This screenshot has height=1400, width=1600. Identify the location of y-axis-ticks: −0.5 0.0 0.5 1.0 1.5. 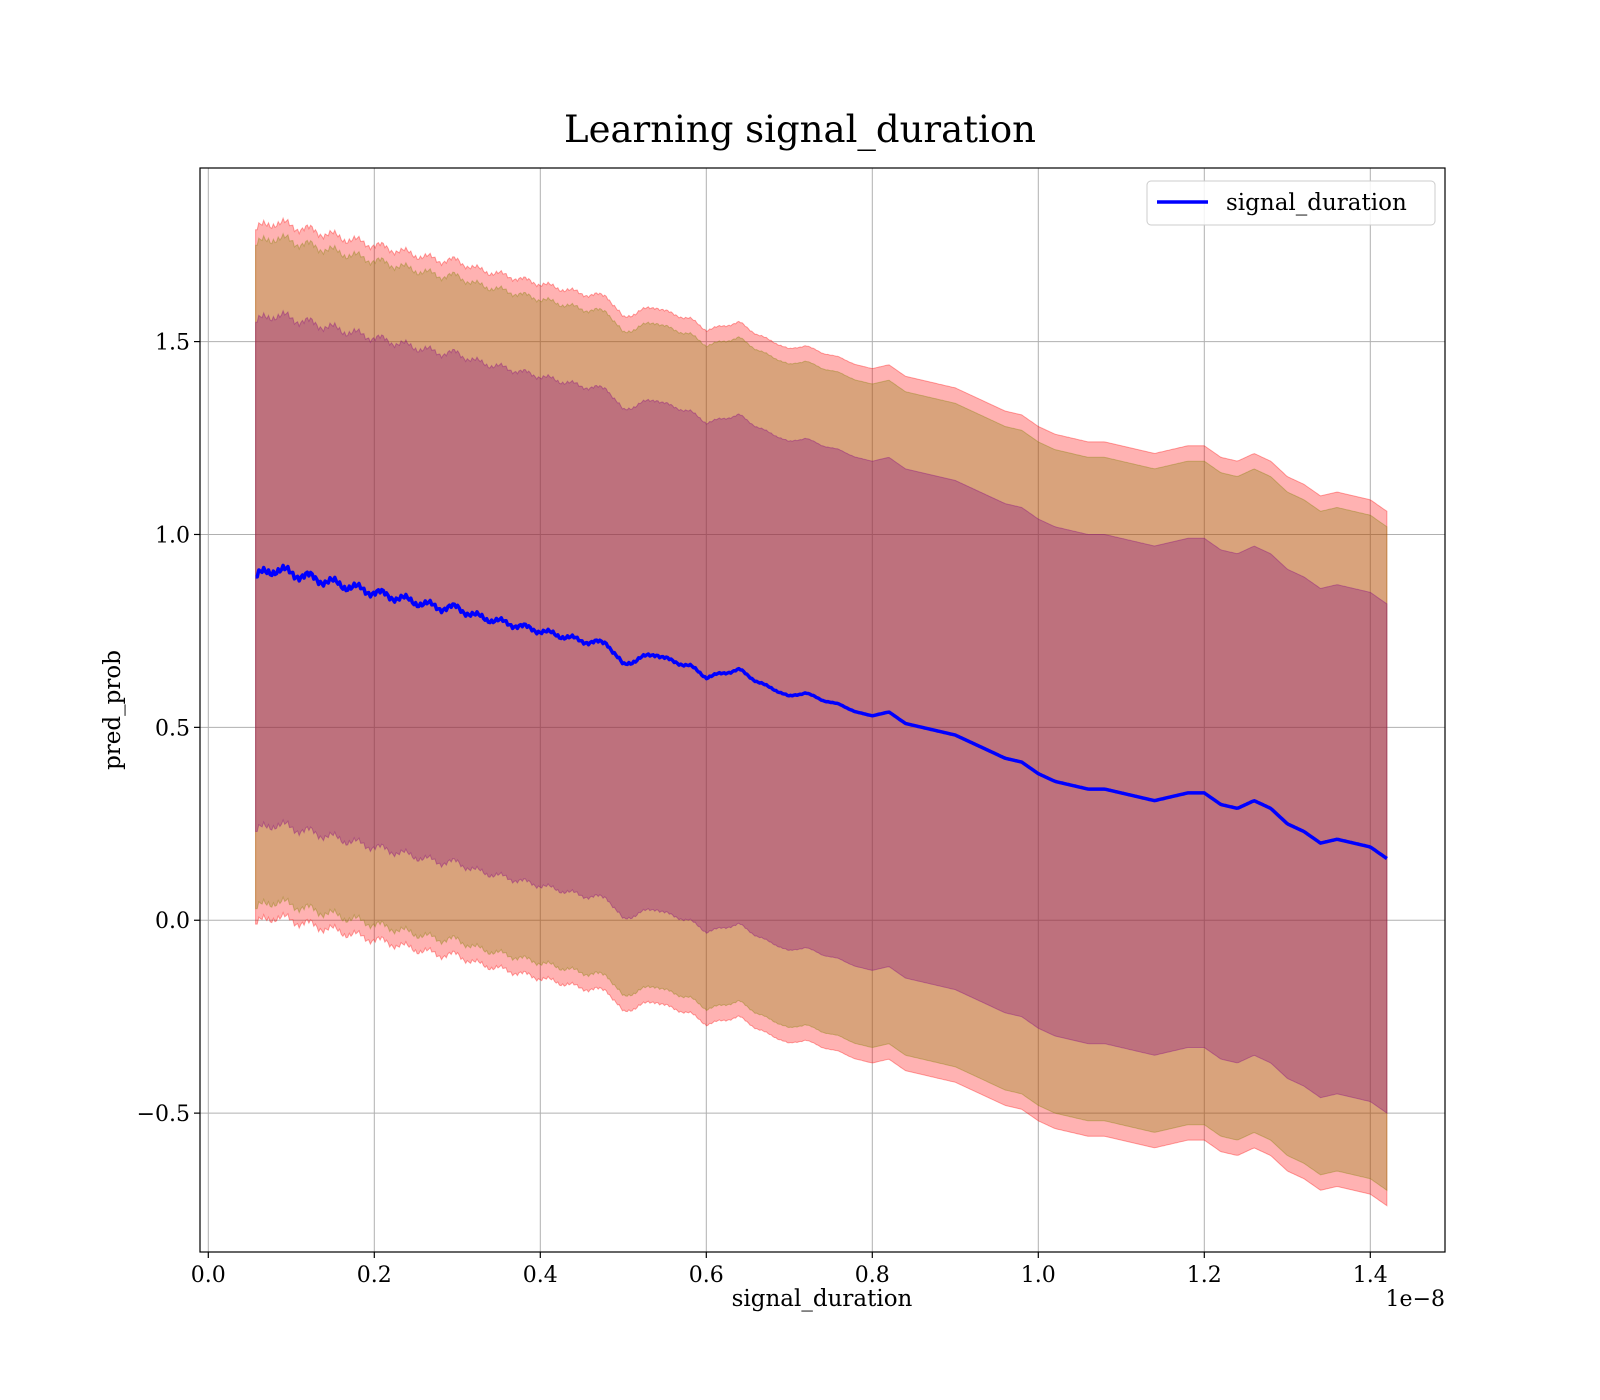
(168, 729).